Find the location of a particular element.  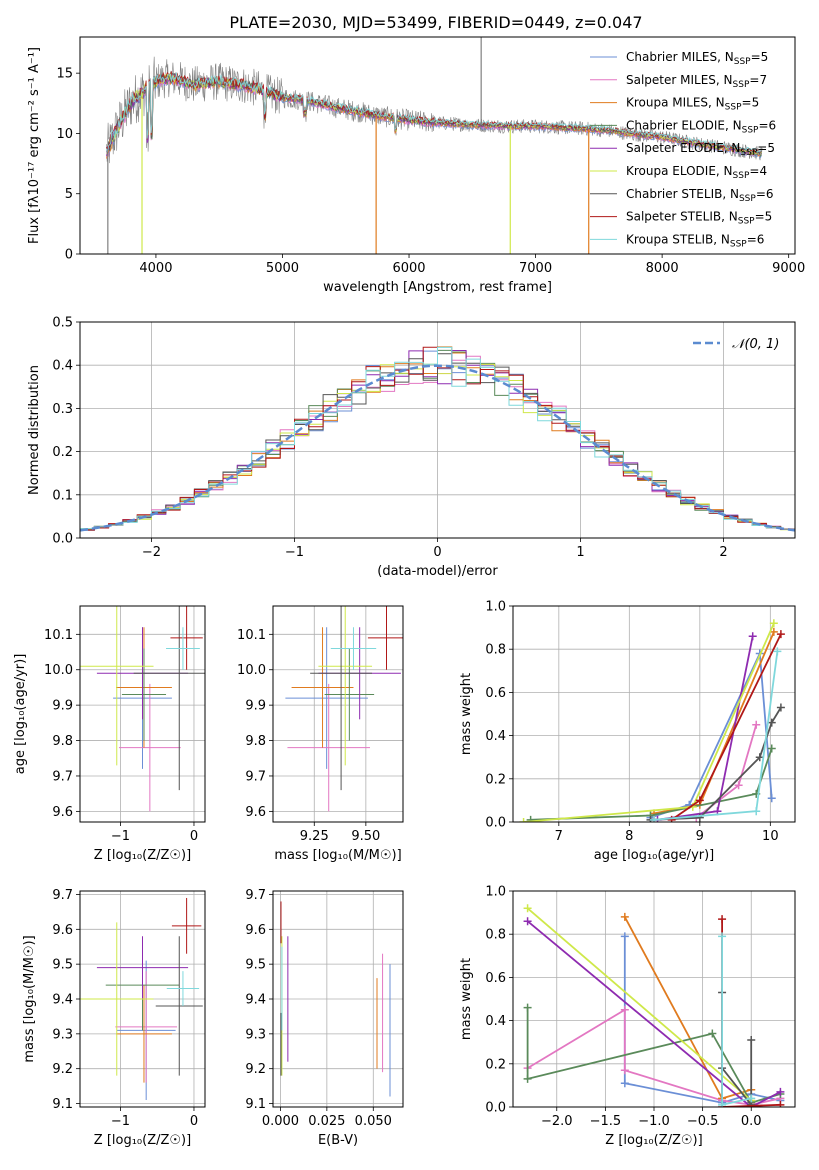

legend-label-main: Chabrier STELIB, N is located at coordinates (682, 194).